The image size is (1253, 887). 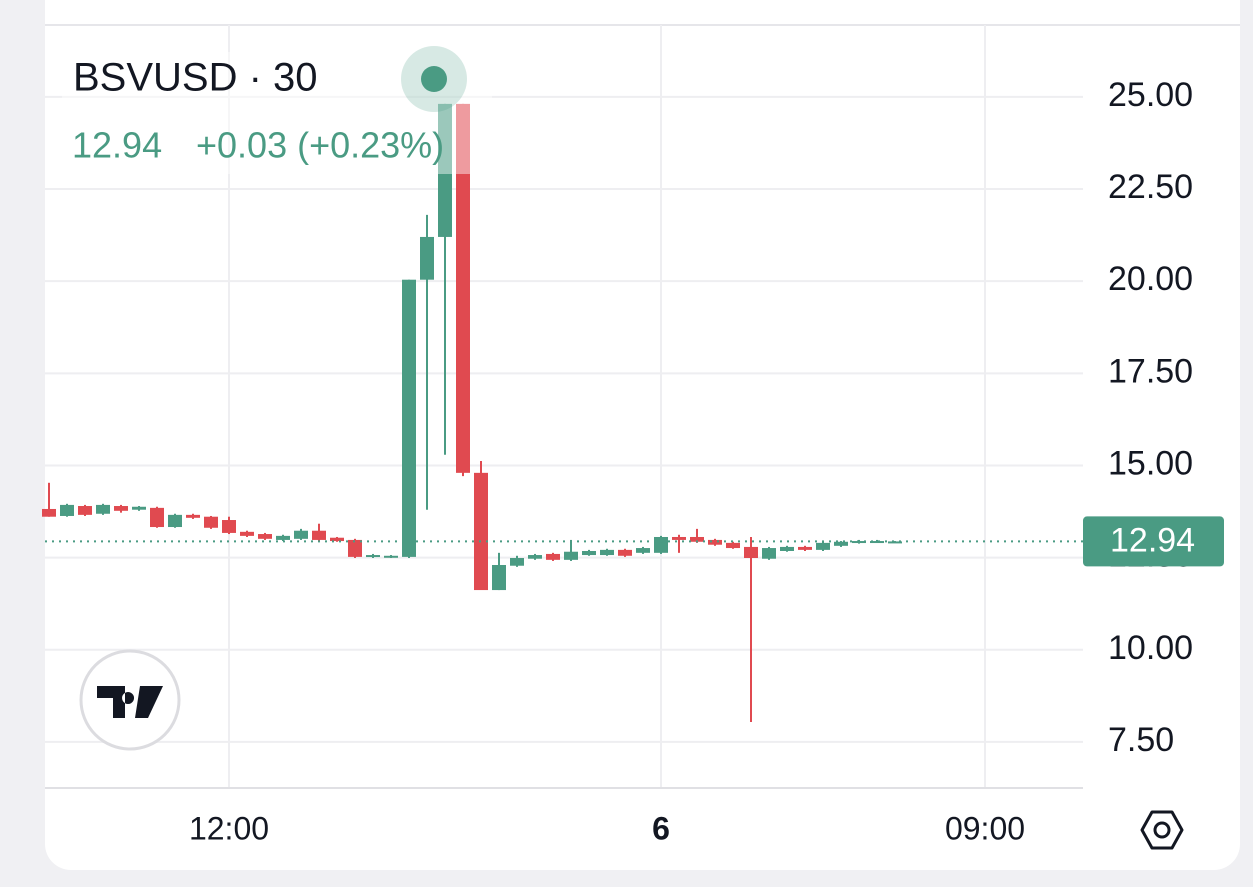 I want to click on legend-backdrop, so click(x=277, y=113).